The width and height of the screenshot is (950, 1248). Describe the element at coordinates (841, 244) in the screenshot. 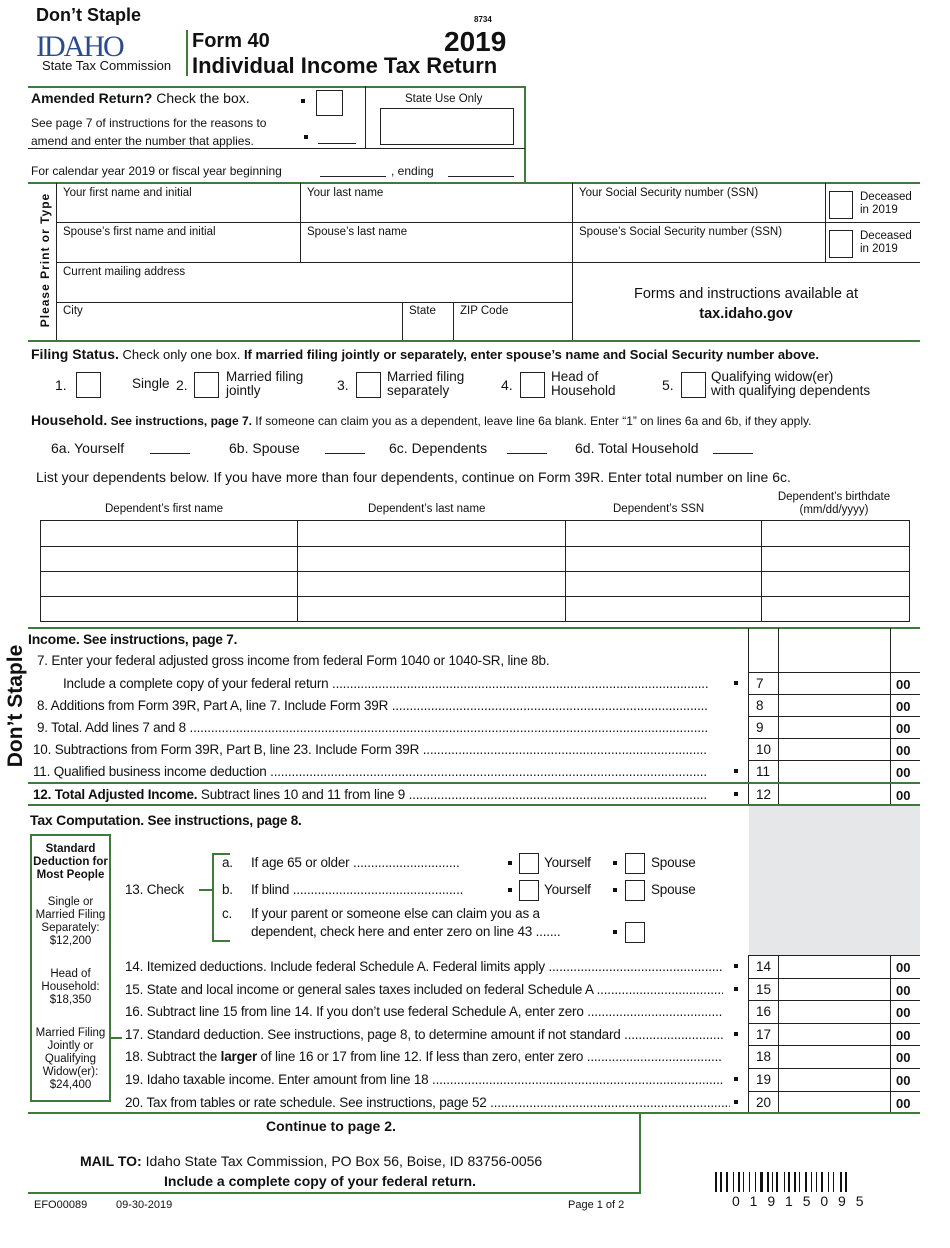

I see `spouse-deceased-checkbox` at that location.